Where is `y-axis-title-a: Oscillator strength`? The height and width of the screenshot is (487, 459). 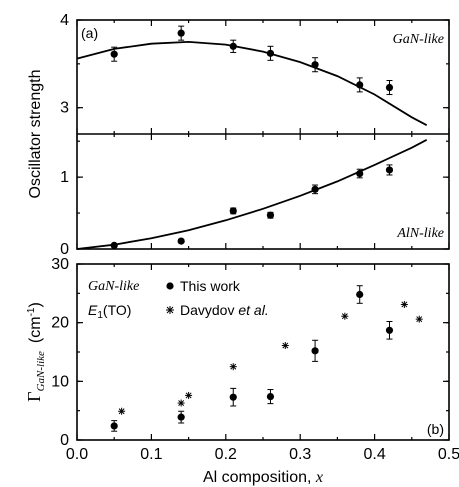 y-axis-title-a: Oscillator strength is located at coordinates (35, 134).